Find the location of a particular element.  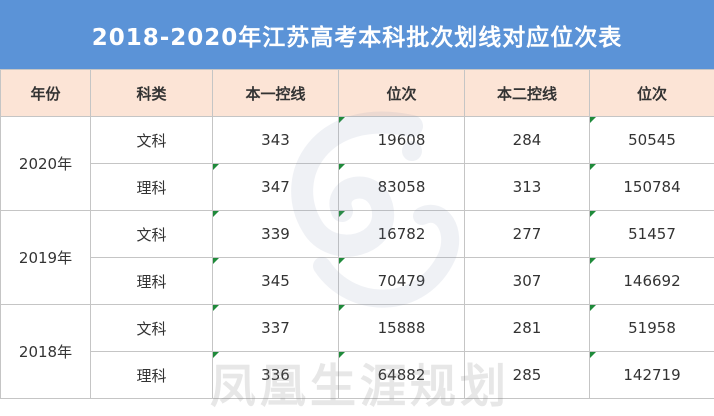

table-row: 理科 336 64882 285 142719 is located at coordinates (357, 375).